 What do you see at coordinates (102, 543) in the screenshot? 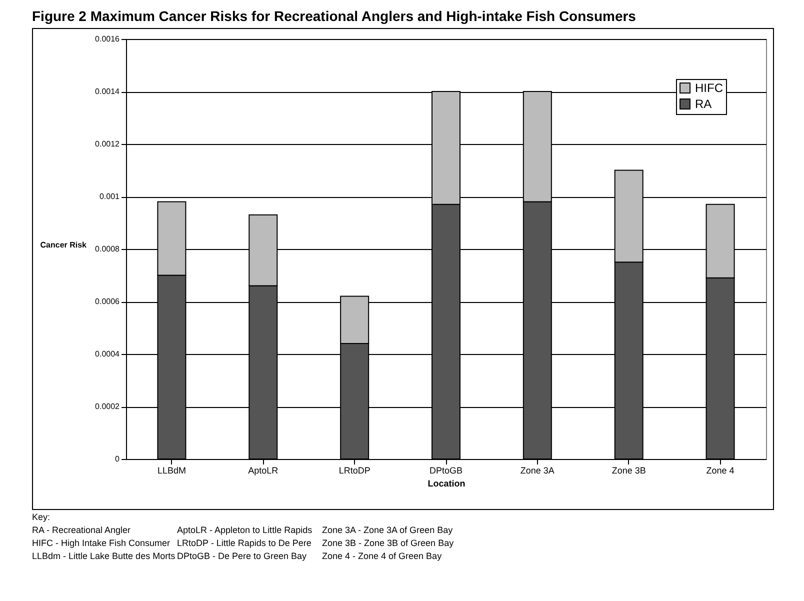
I see `text: HIFC - High Intake Fish Consumer` at bounding box center [102, 543].